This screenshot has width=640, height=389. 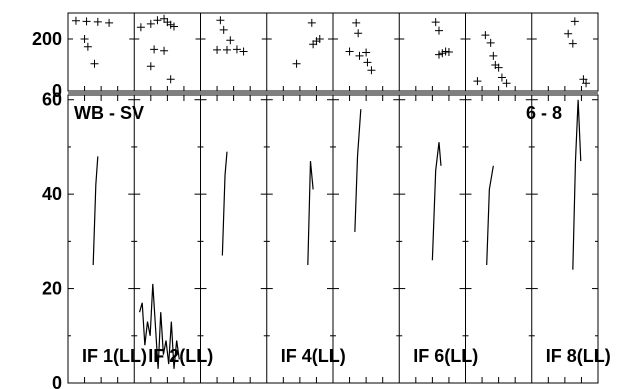 What do you see at coordinates (57, 91) in the screenshot?
I see `top-y-tick-label: 0` at bounding box center [57, 91].